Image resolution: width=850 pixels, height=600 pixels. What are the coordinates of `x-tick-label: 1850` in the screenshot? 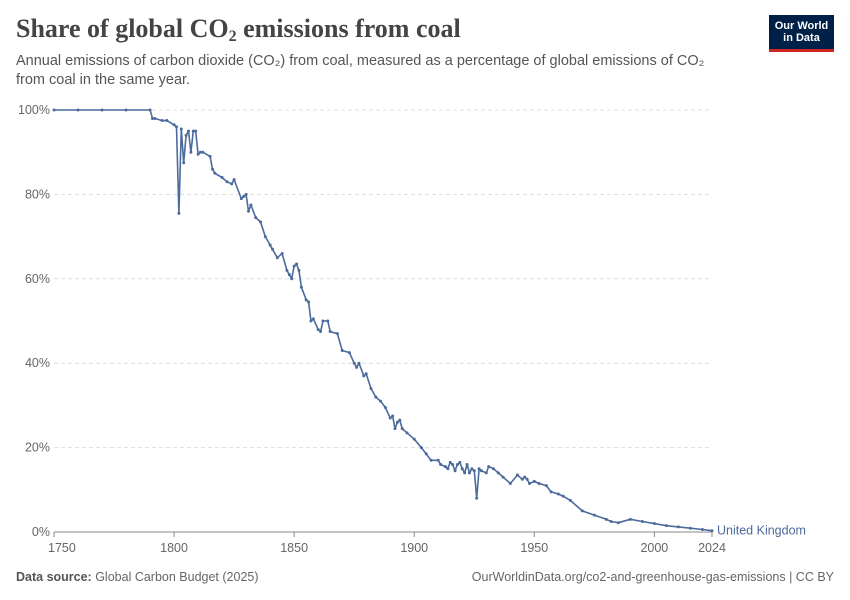 It's located at (294, 548).